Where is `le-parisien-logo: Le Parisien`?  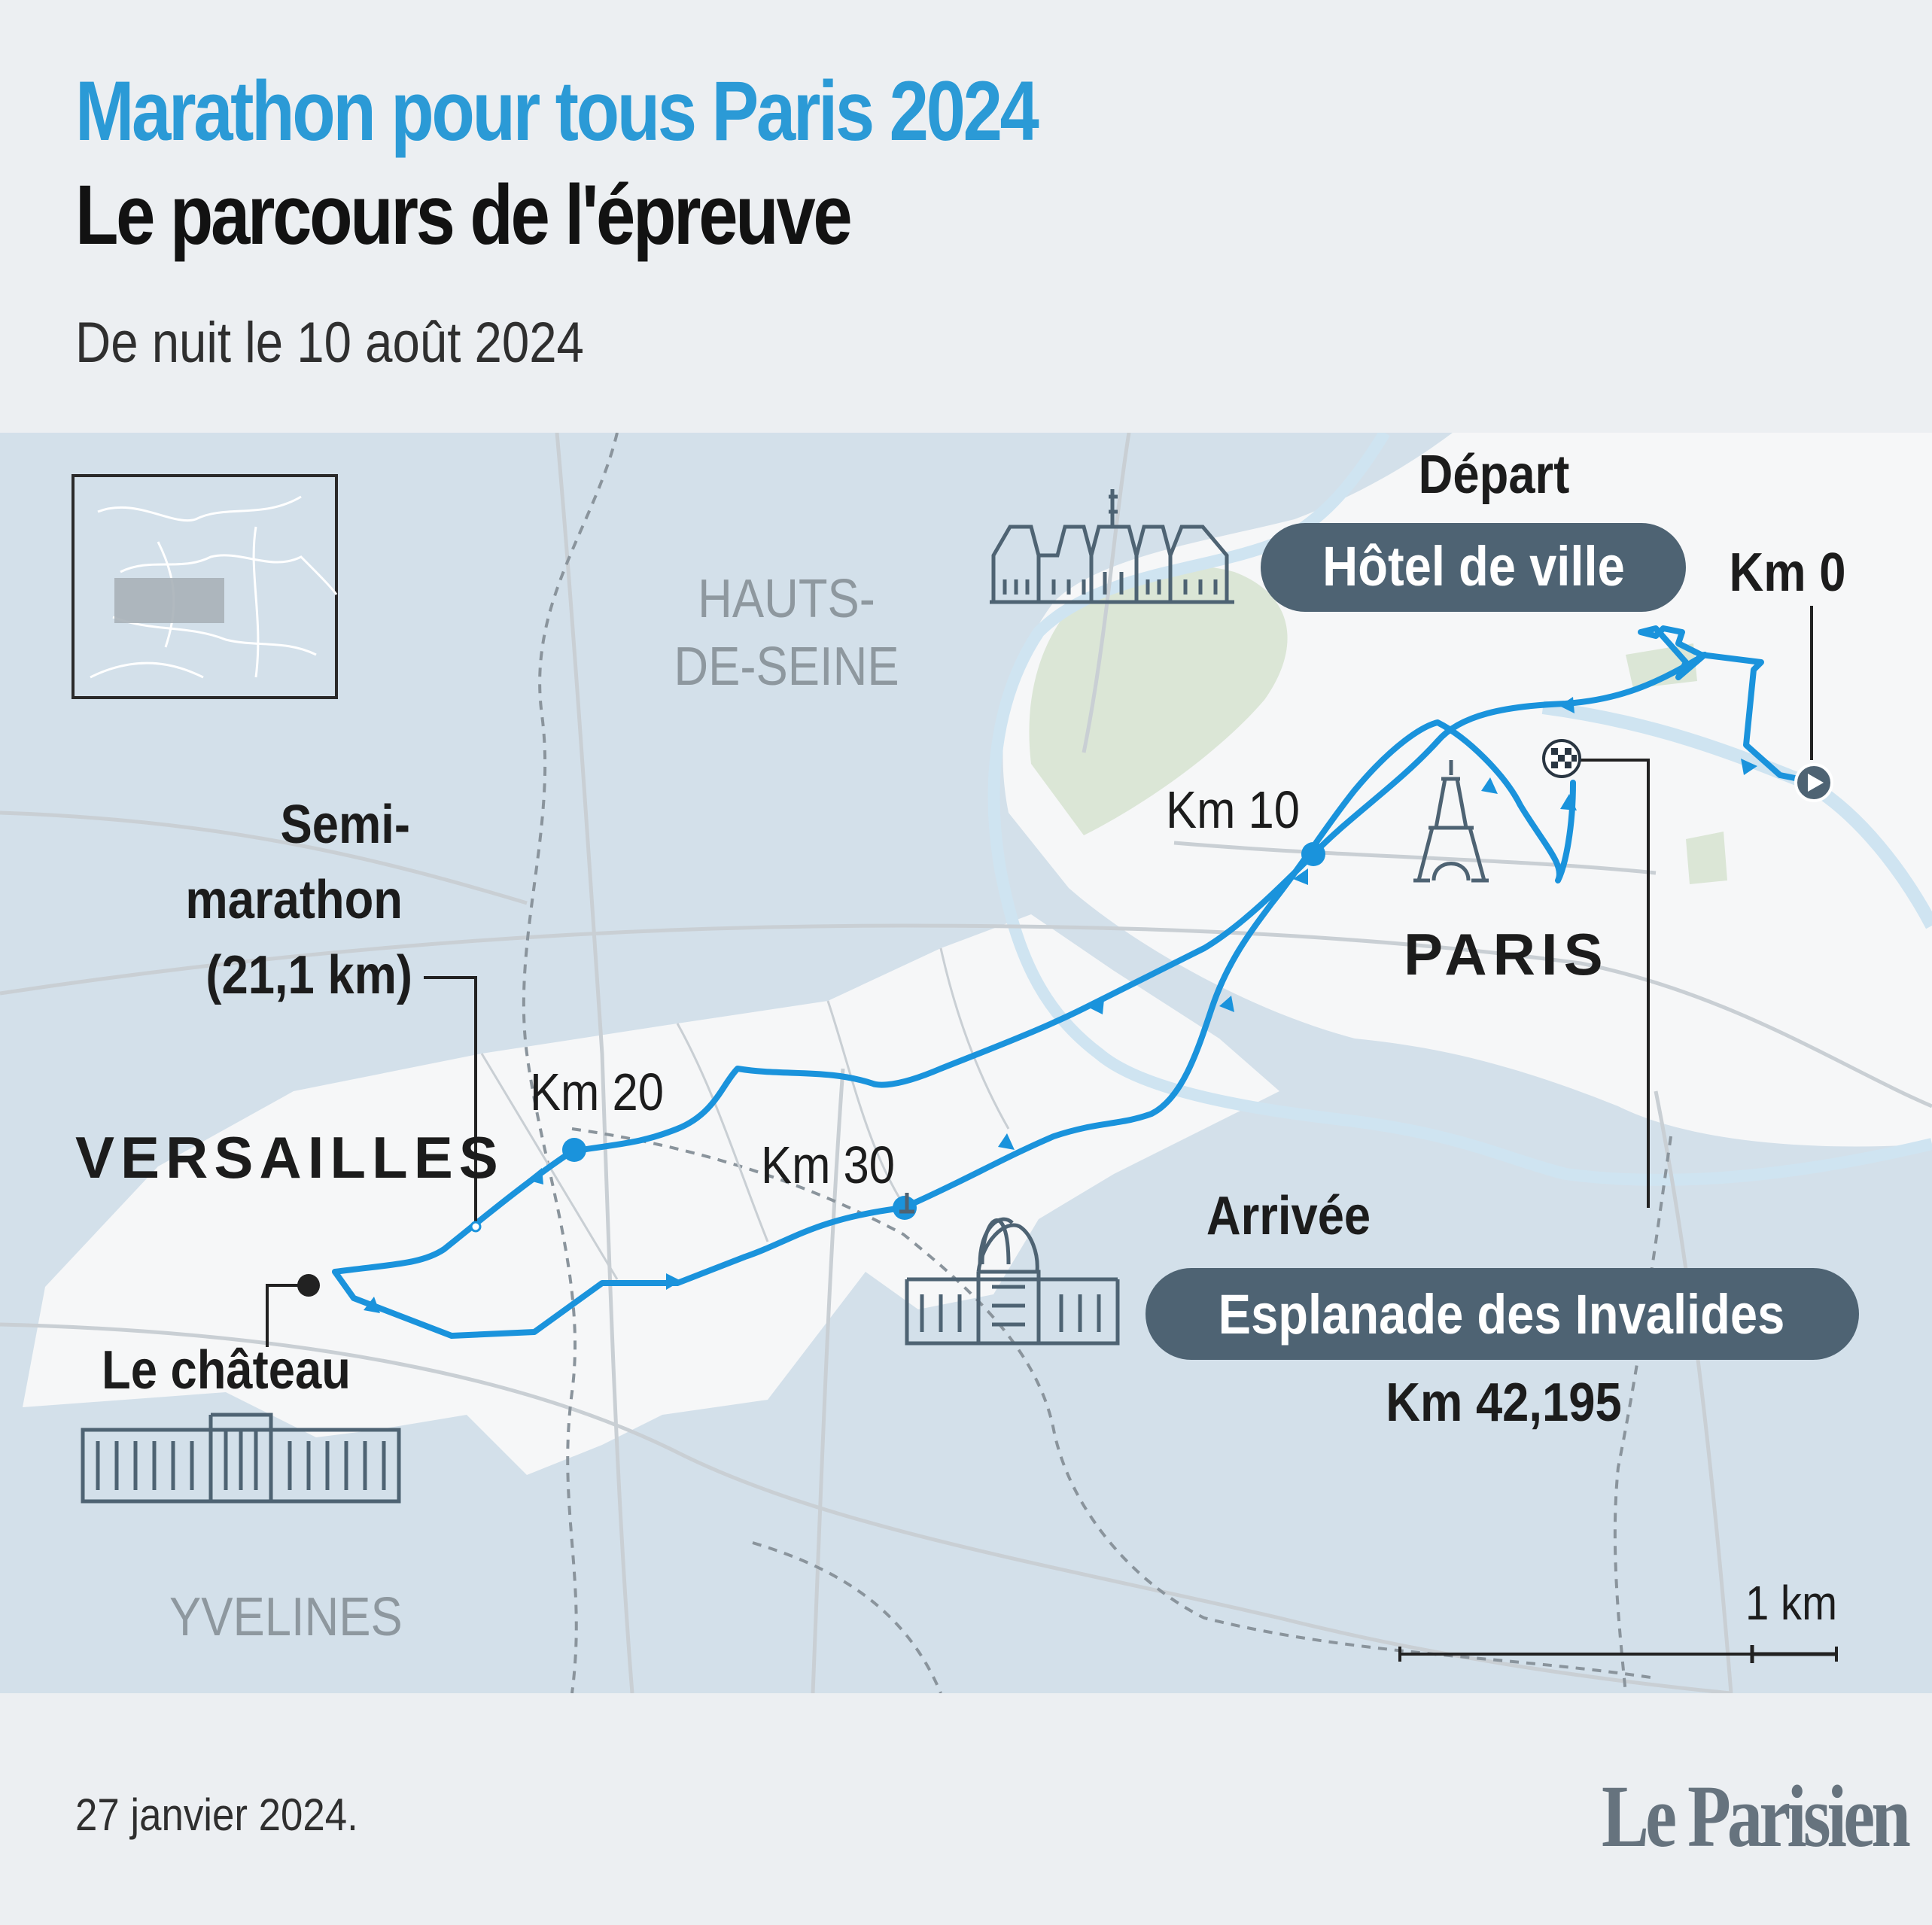
le-parisien-logo: Le Parisien is located at coordinates (1756, 1817).